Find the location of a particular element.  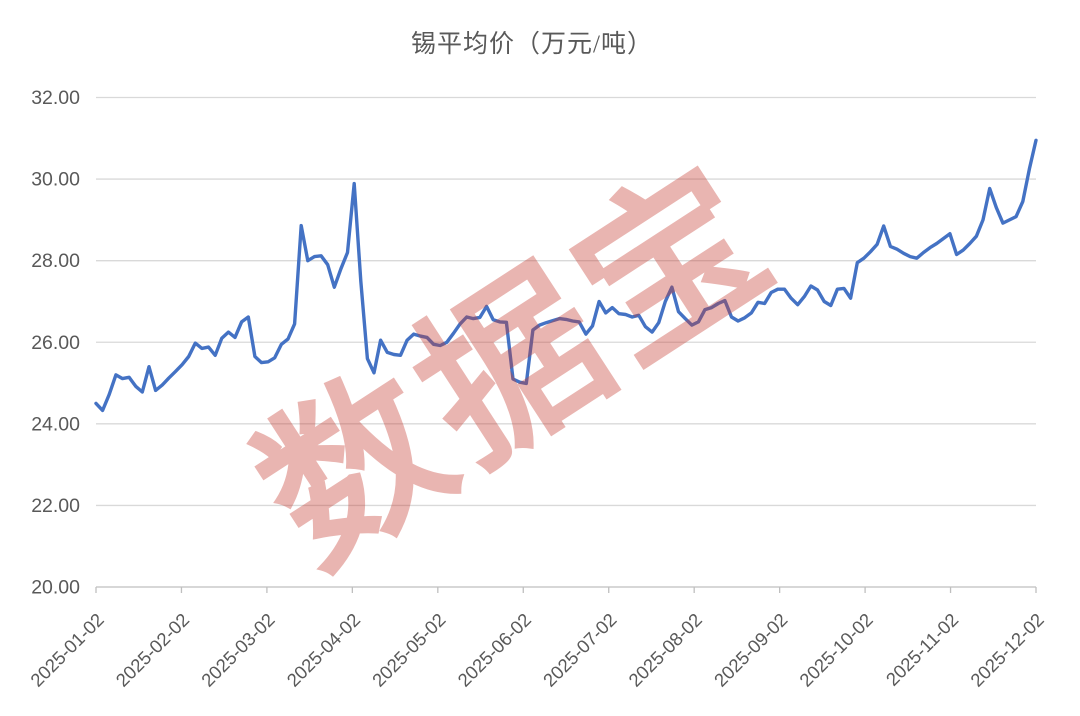

x-tick-label: 2025-12-02 is located at coordinates (1007, 650).